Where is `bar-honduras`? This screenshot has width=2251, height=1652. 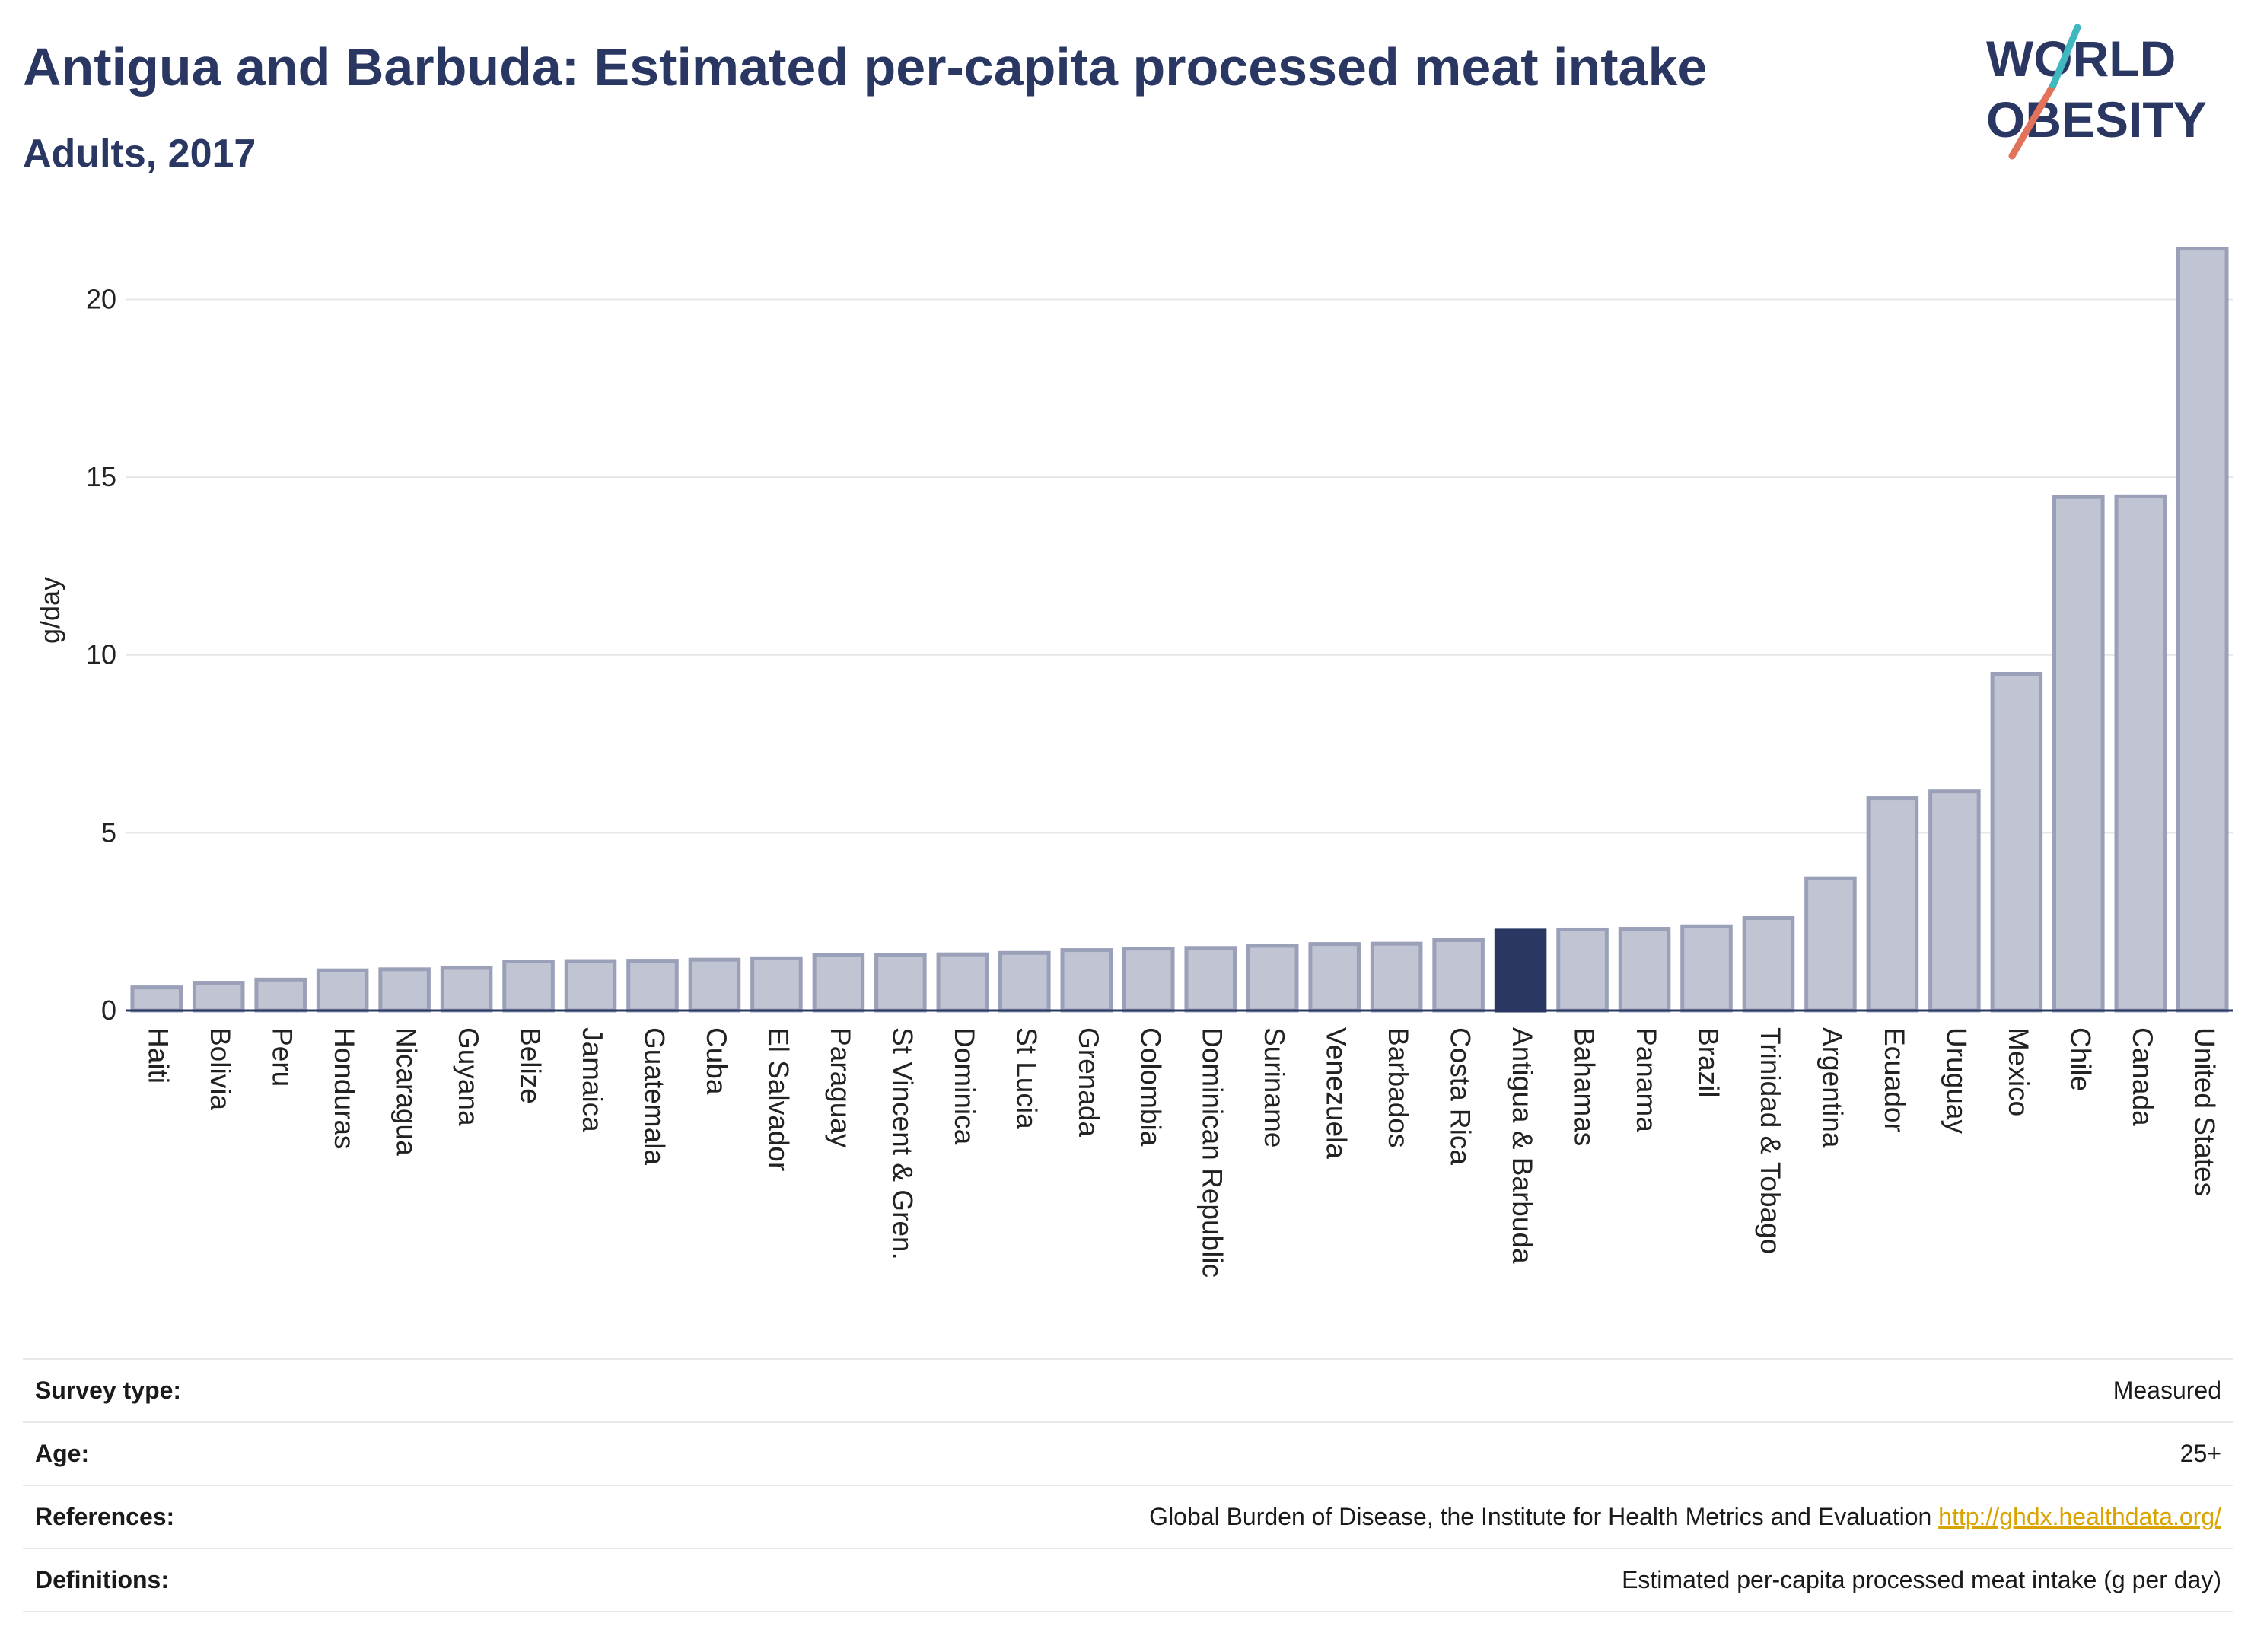 bar-honduras is located at coordinates (342, 990).